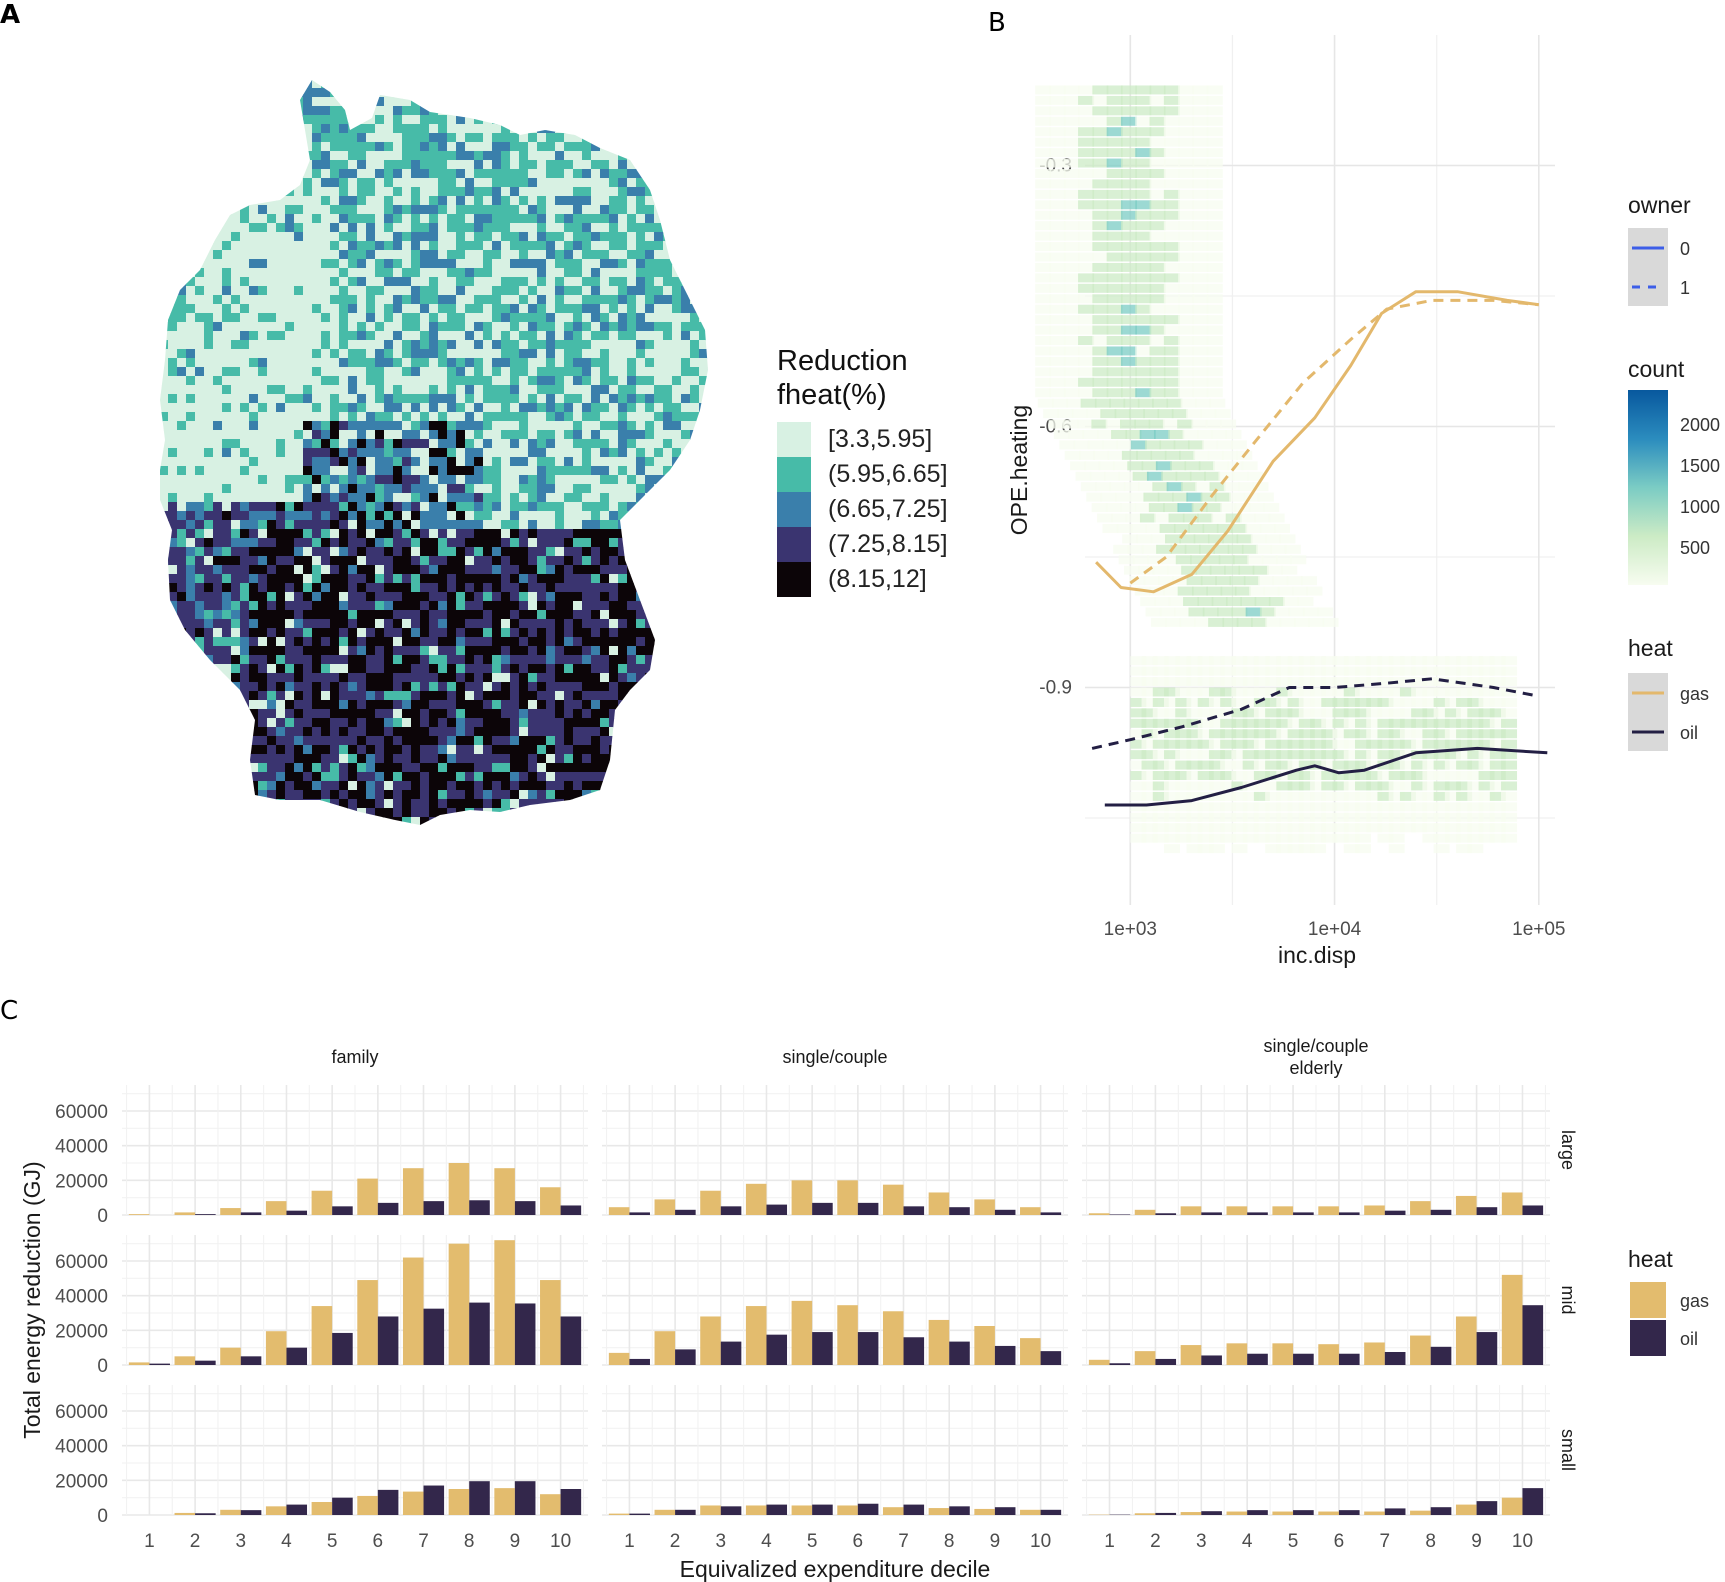 This screenshot has height=1582, width=1725. Describe the element at coordinates (1317, 955) in the screenshot. I see `x-axis-label: inc.disp` at that location.